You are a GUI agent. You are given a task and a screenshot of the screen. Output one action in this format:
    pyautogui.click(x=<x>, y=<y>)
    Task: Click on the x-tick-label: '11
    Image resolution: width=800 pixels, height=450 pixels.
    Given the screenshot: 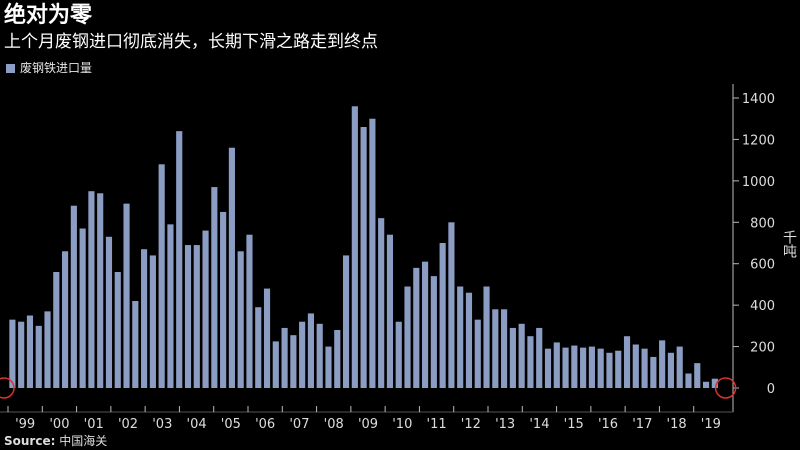 What is the action you would take?
    pyautogui.click(x=437, y=424)
    